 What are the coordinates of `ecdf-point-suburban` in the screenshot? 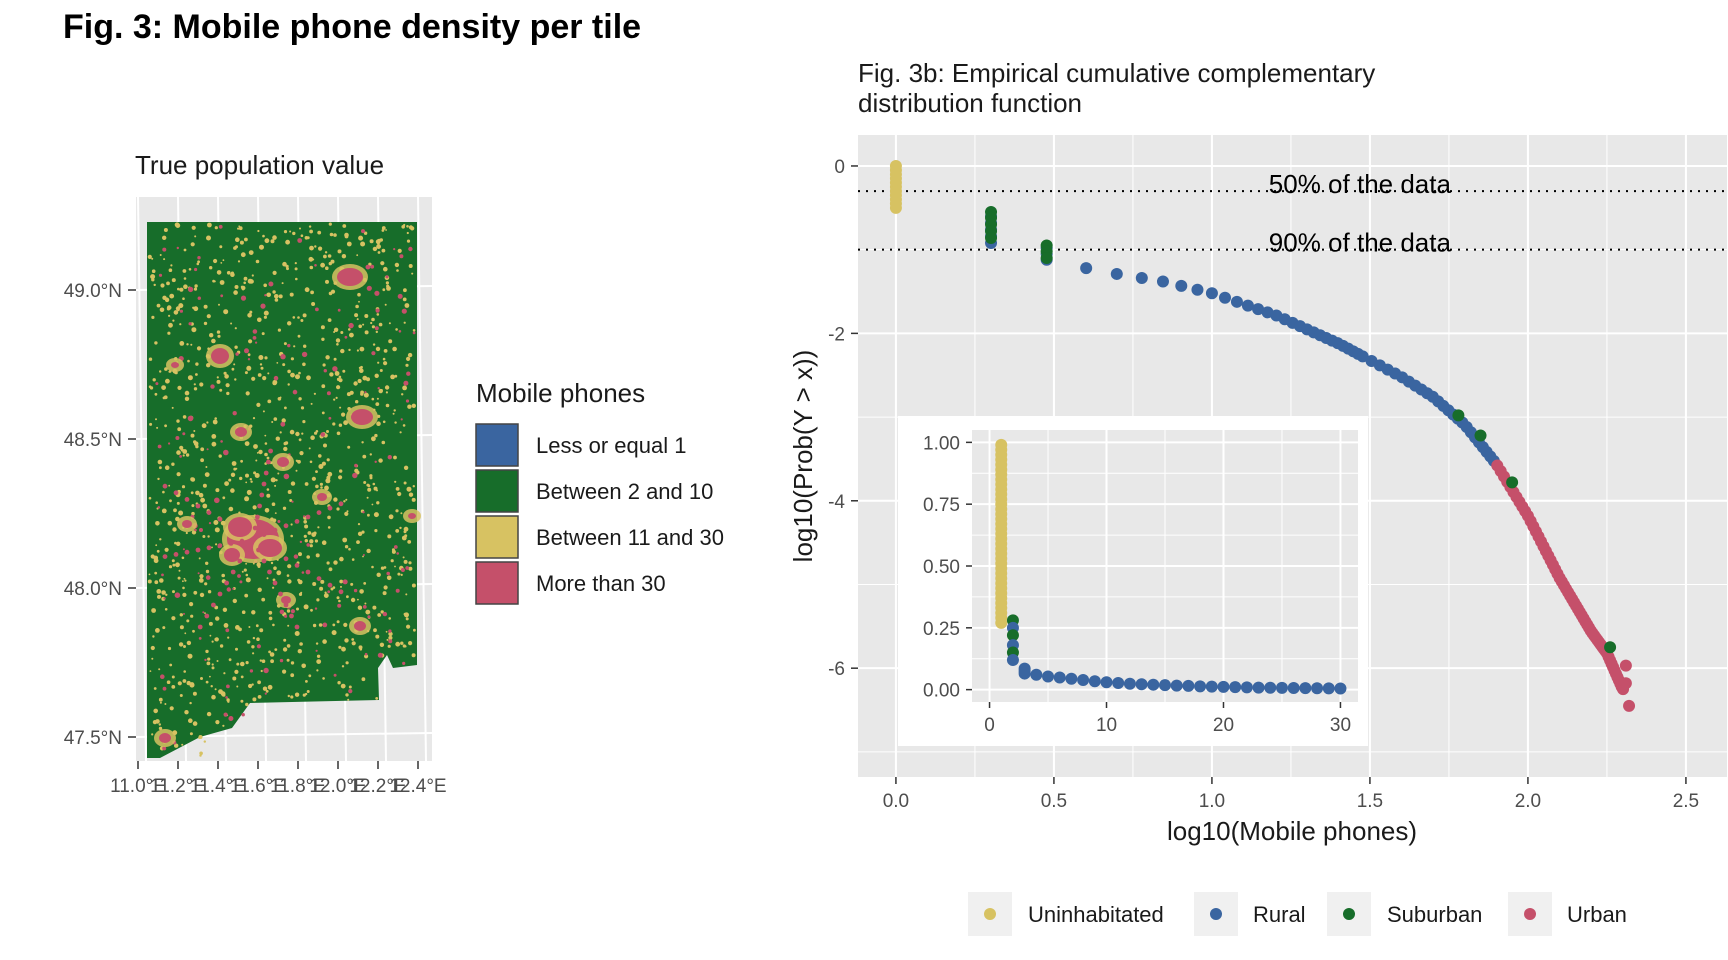 It's located at (1480, 435).